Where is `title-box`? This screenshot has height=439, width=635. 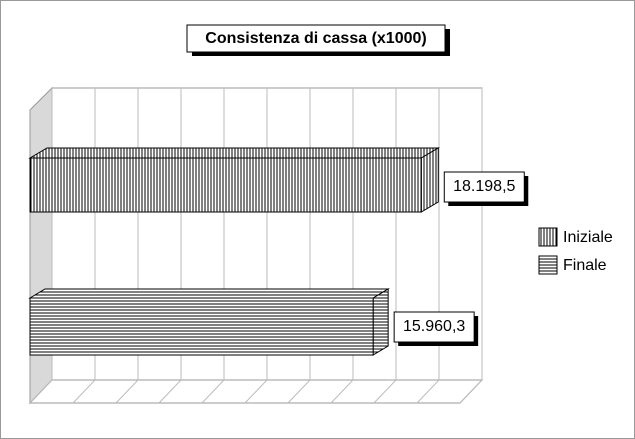
title-box is located at coordinates (316, 38).